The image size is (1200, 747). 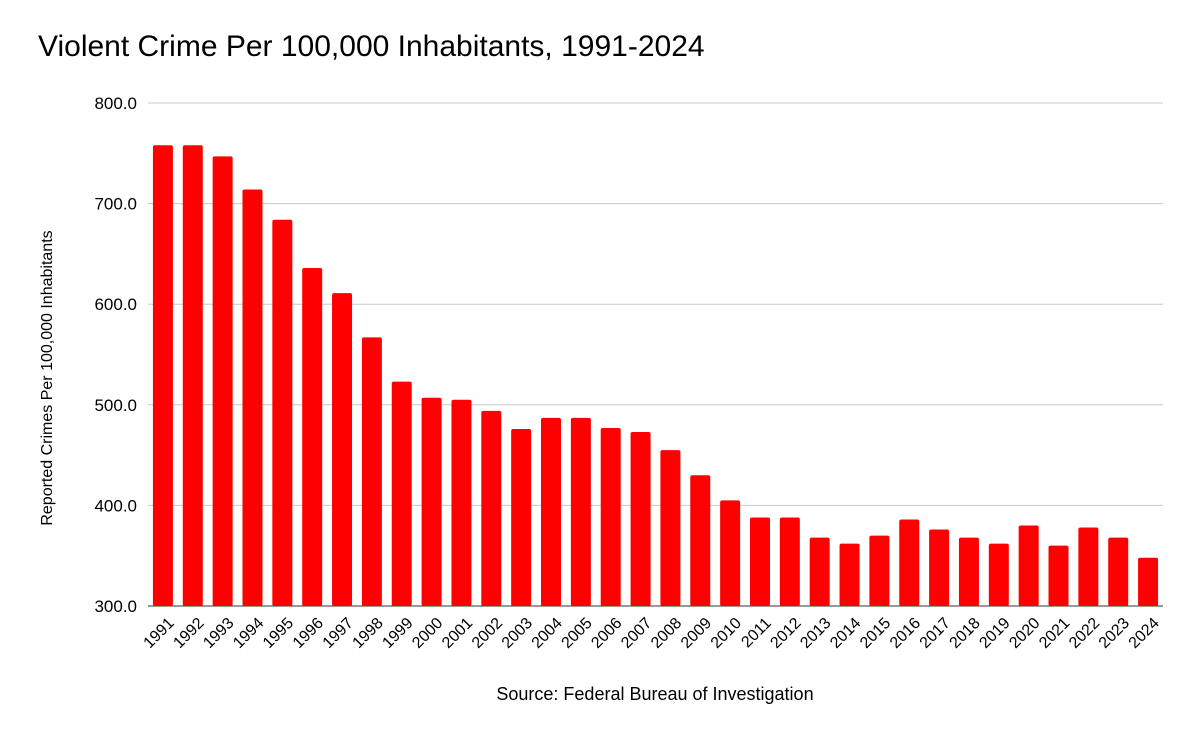 What do you see at coordinates (115, 505) in the screenshot?
I see `y-tick-label: 400.0` at bounding box center [115, 505].